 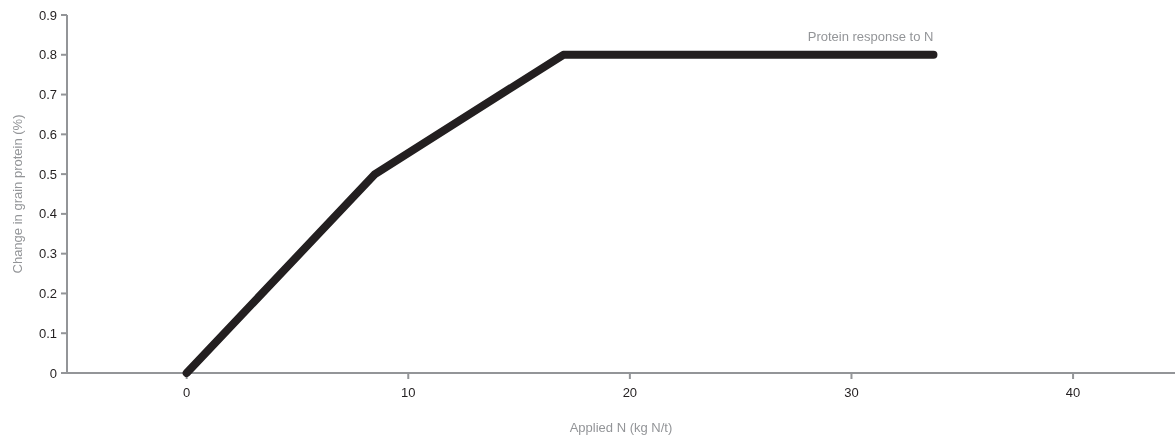 What do you see at coordinates (851, 392) in the screenshot?
I see `x-tick-label: 30` at bounding box center [851, 392].